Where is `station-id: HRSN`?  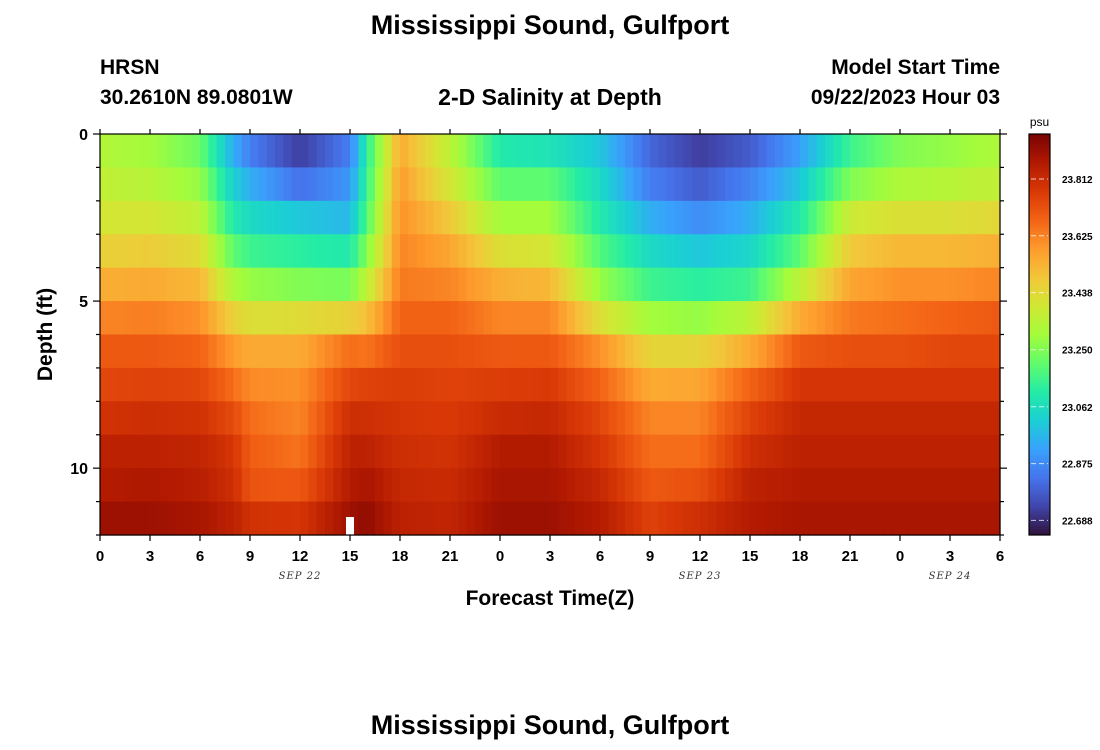
station-id: HRSN is located at coordinates (130, 67).